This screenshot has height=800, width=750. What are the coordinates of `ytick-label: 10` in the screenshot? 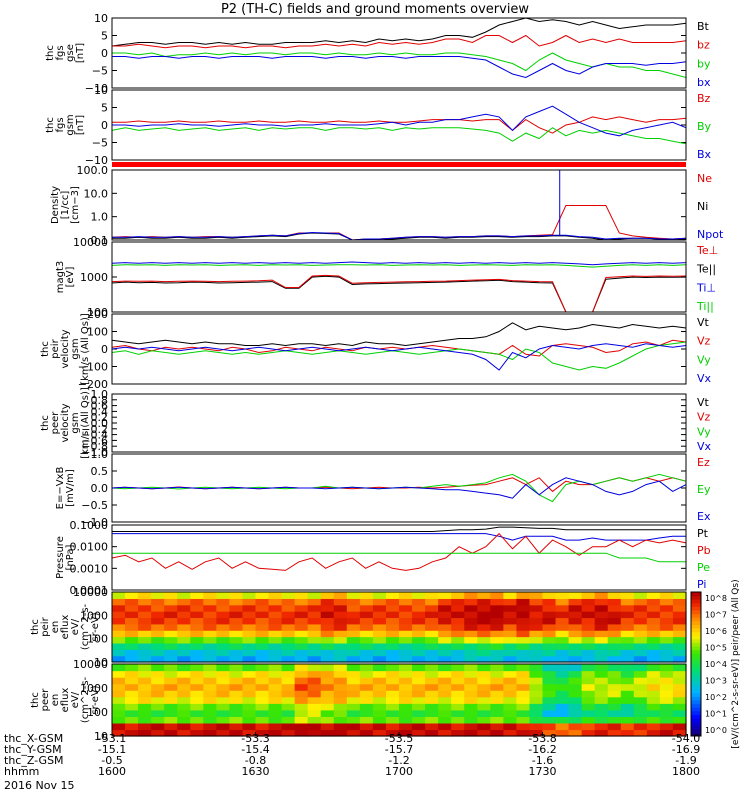 It's located at (101, 18).